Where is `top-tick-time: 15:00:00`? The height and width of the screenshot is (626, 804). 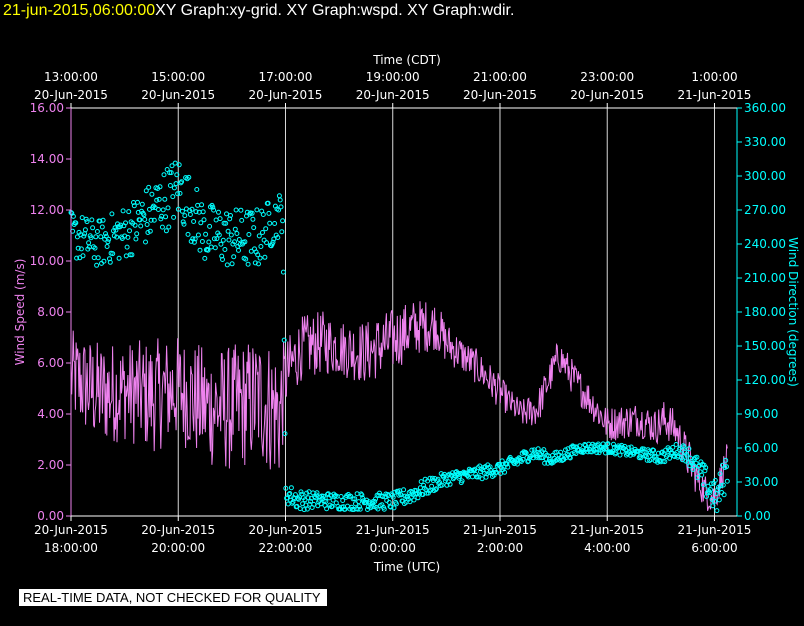
top-tick-time: 15:00:00 is located at coordinates (178, 77).